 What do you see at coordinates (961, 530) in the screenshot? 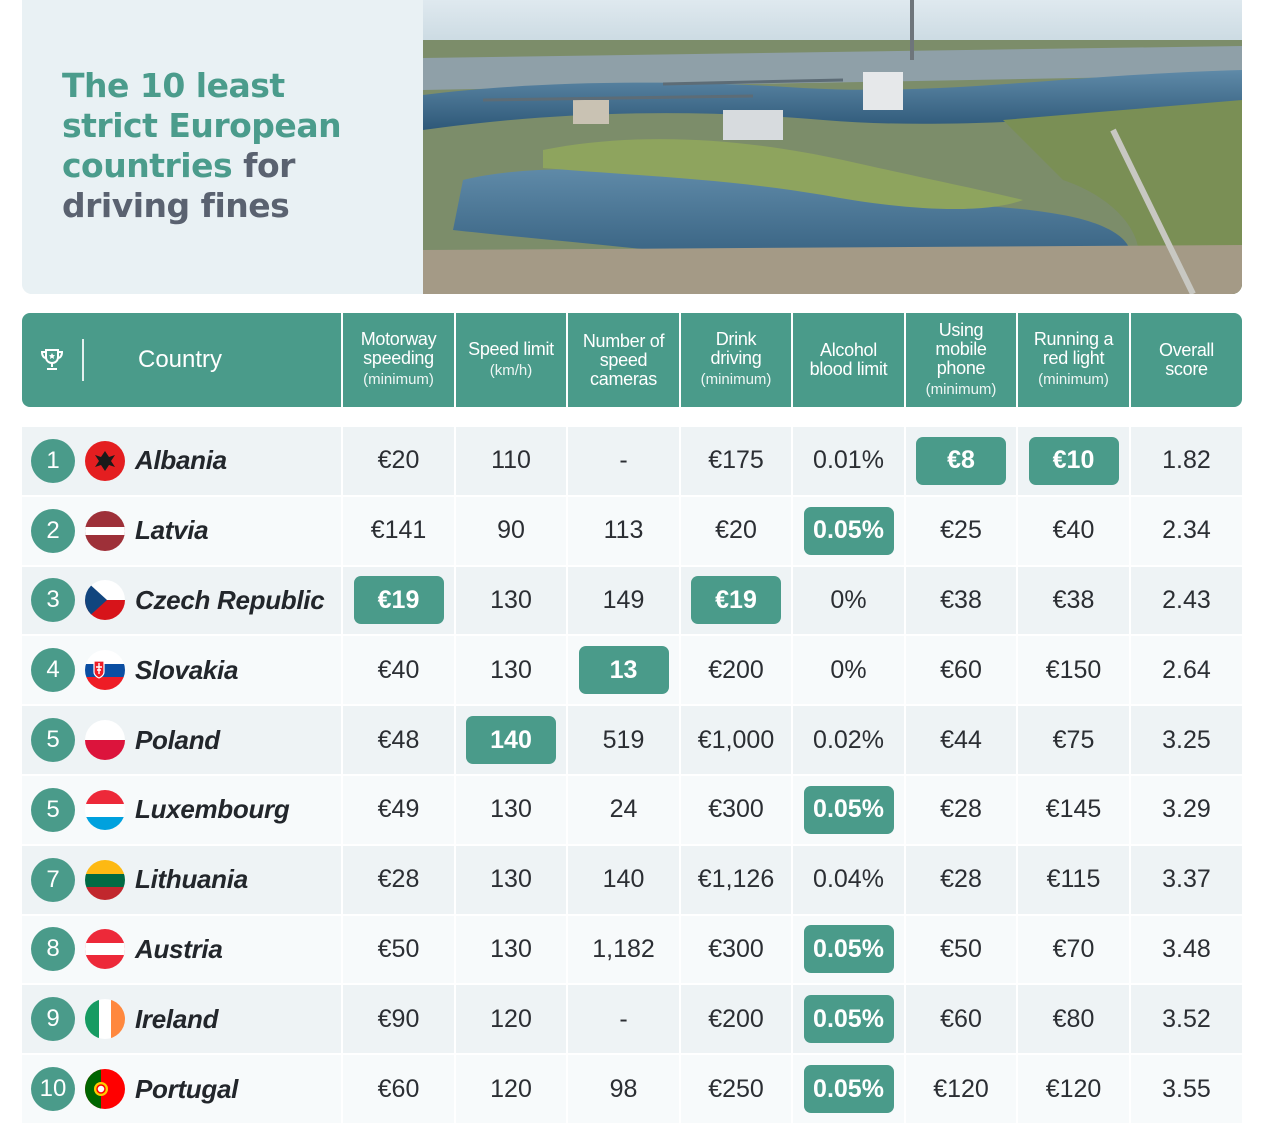
I see `phone-value: €25` at bounding box center [961, 530].